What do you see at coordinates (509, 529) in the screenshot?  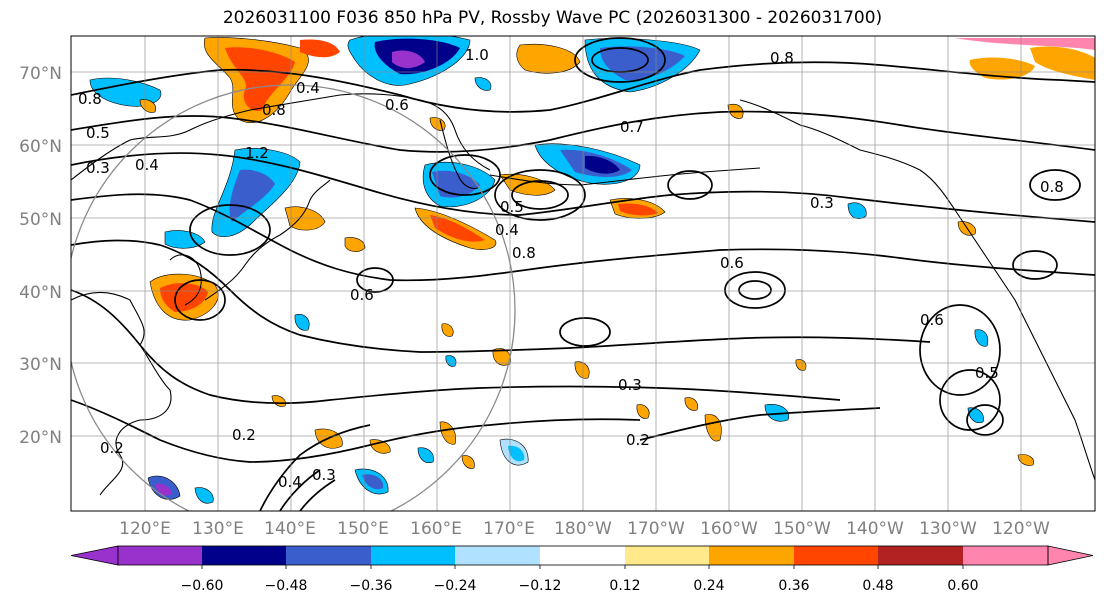 I see `lon-label: 170°E` at bounding box center [509, 529].